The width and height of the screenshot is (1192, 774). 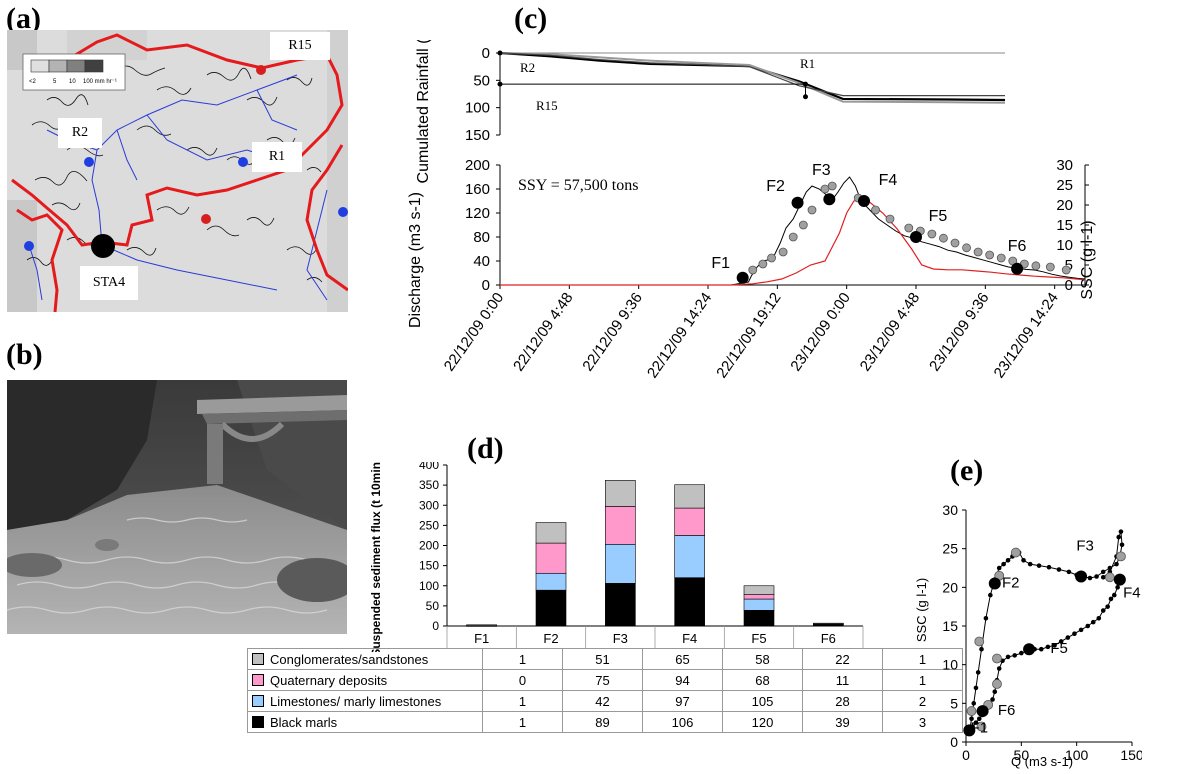 What do you see at coordinates (349, 659) in the screenshot?
I see `flux-legend-text: Conglomerates/sandstones` at bounding box center [349, 659].